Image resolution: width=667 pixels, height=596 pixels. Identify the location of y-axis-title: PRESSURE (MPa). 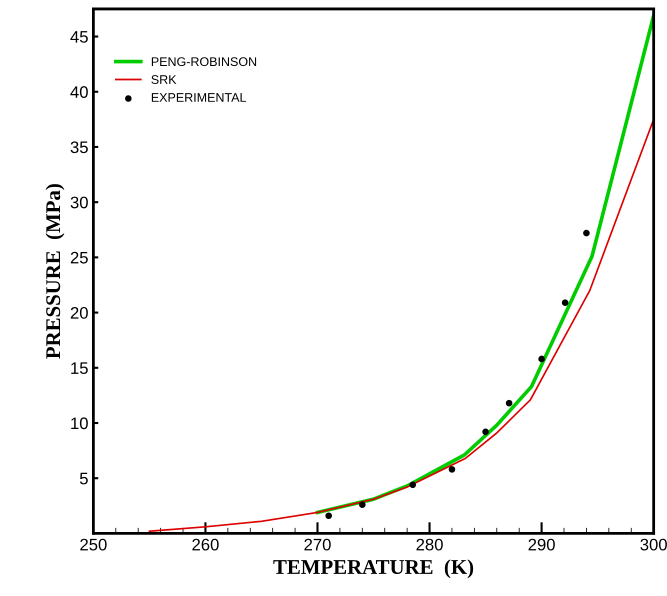
(55, 271).